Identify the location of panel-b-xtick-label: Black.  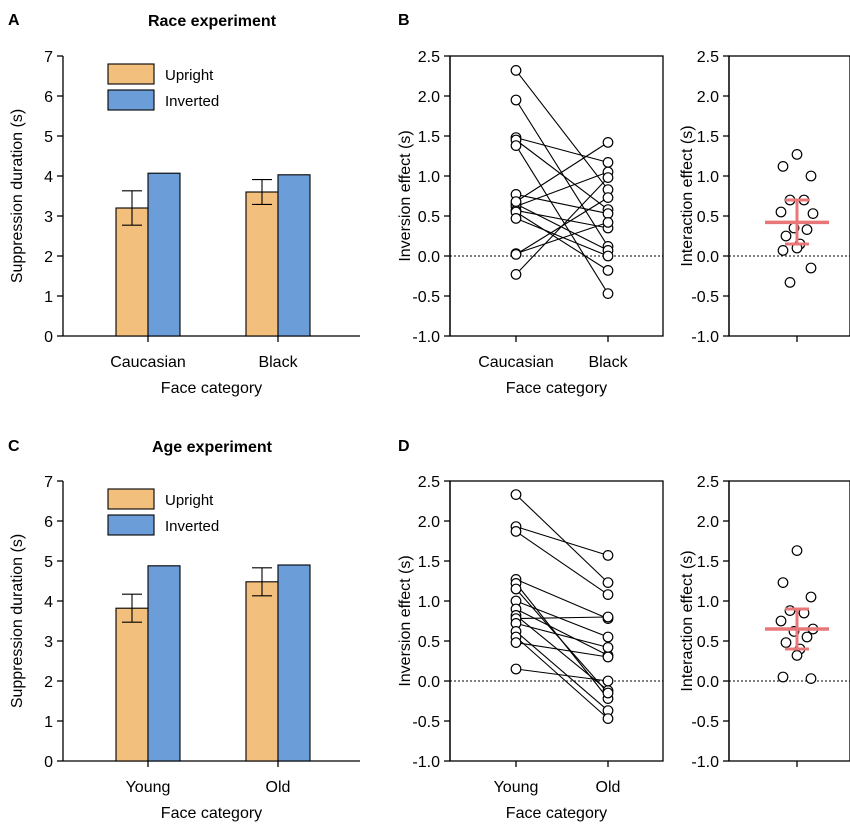
(608, 362).